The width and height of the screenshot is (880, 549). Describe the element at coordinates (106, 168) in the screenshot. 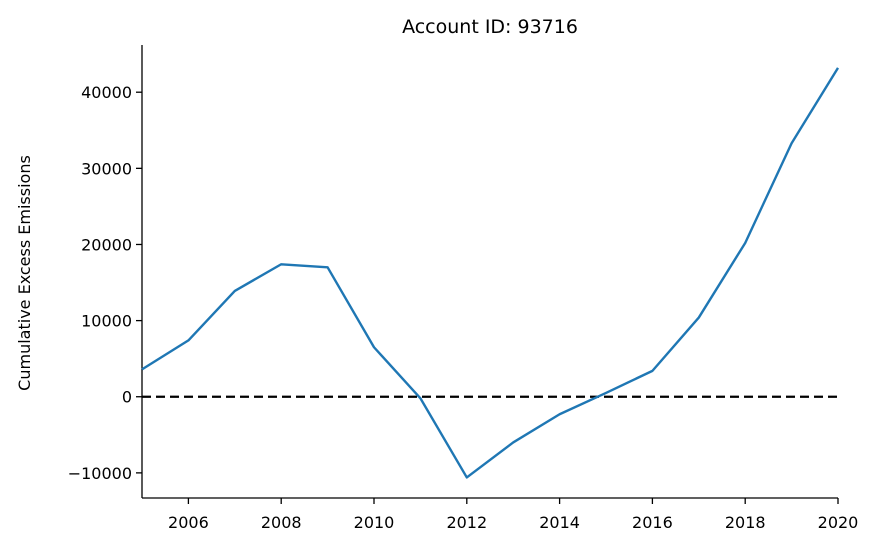

I see `y-tick-label: 30000` at that location.